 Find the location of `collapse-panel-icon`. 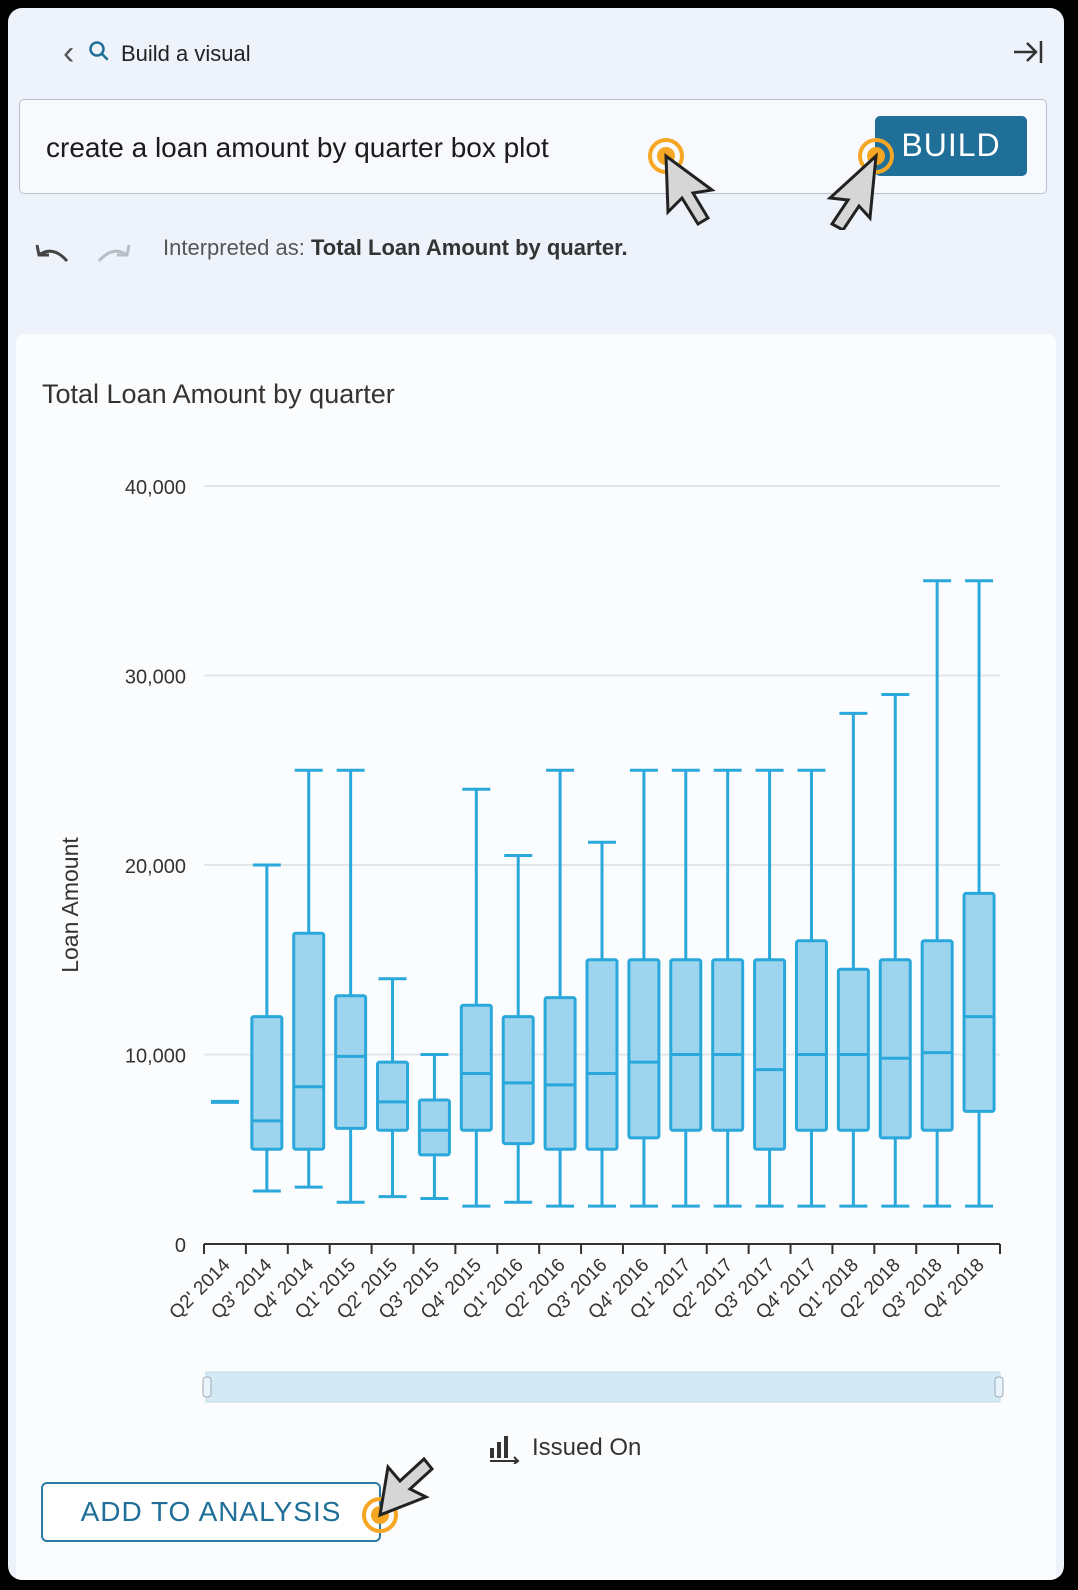

collapse-panel-icon is located at coordinates (1028, 52).